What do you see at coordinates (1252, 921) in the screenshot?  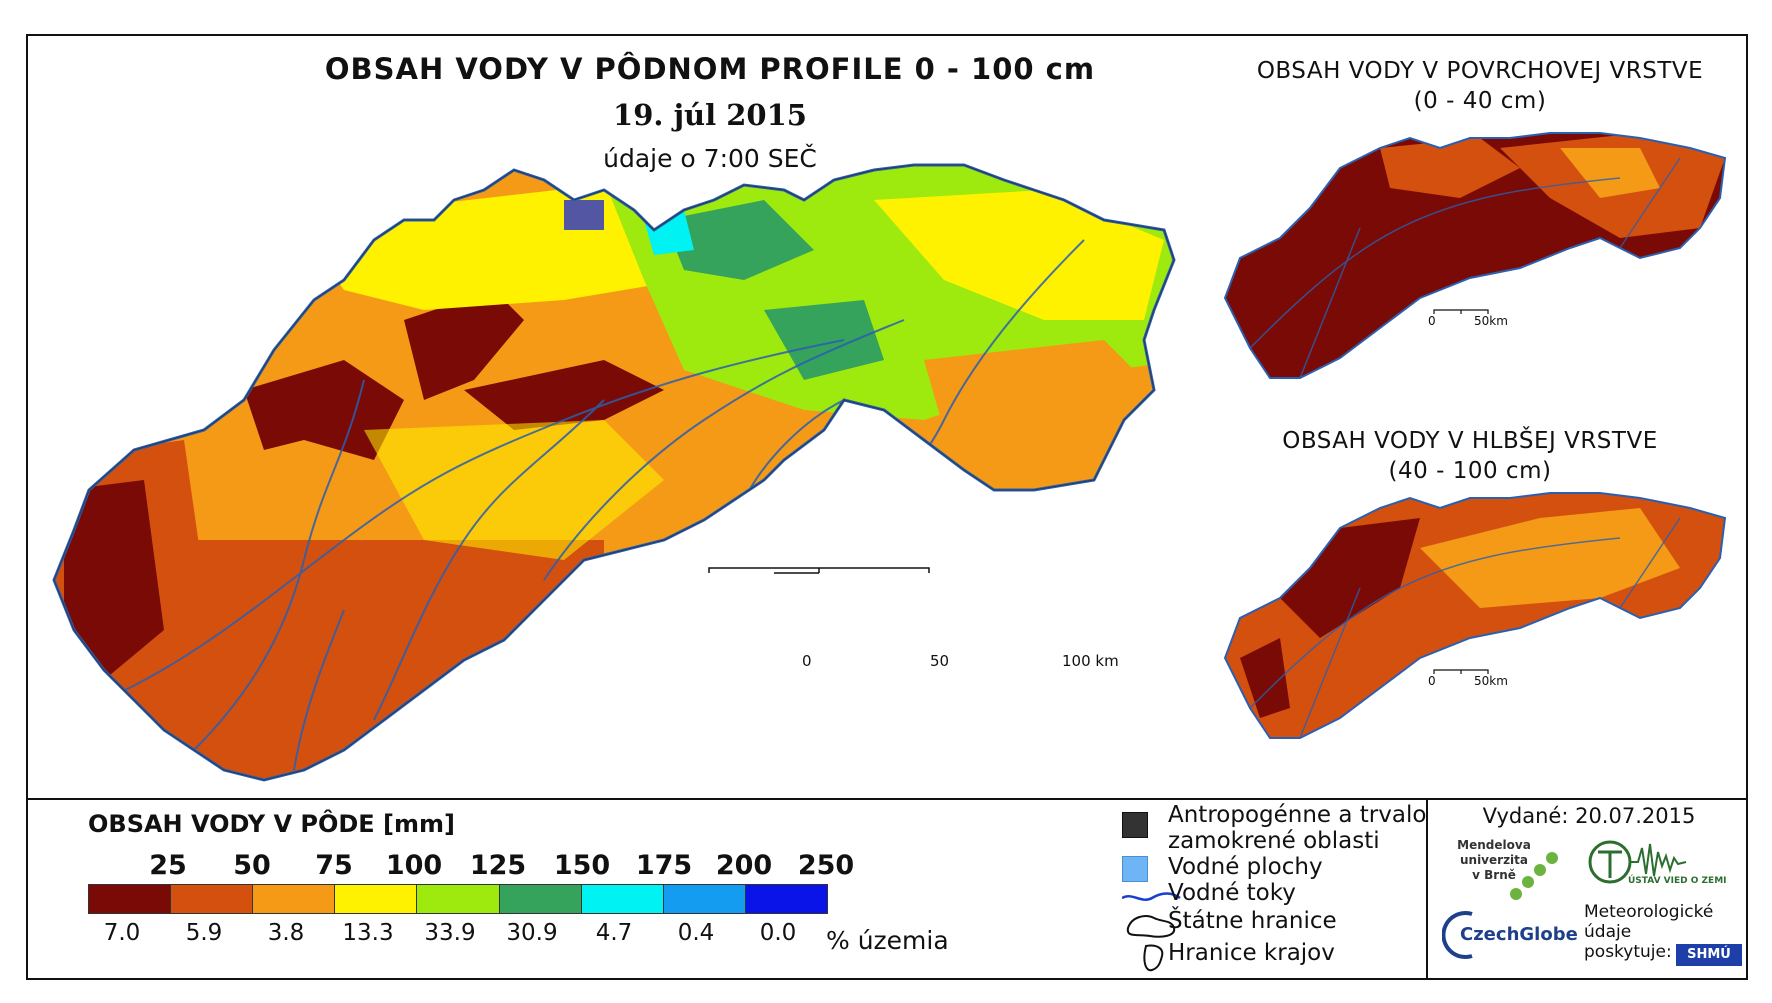 I see `state-border-label: Štátne hranice` at bounding box center [1252, 921].